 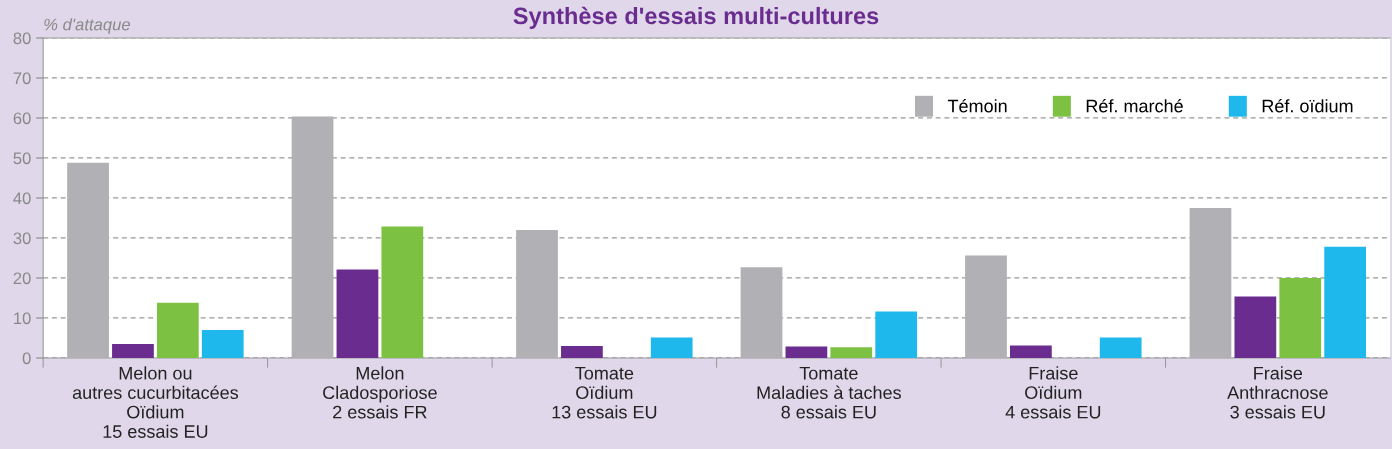 What do you see at coordinates (155, 402) in the screenshot?
I see `x-tick-label: Melon ou autres cucurbitacées Oïdium 15 essais EU` at bounding box center [155, 402].